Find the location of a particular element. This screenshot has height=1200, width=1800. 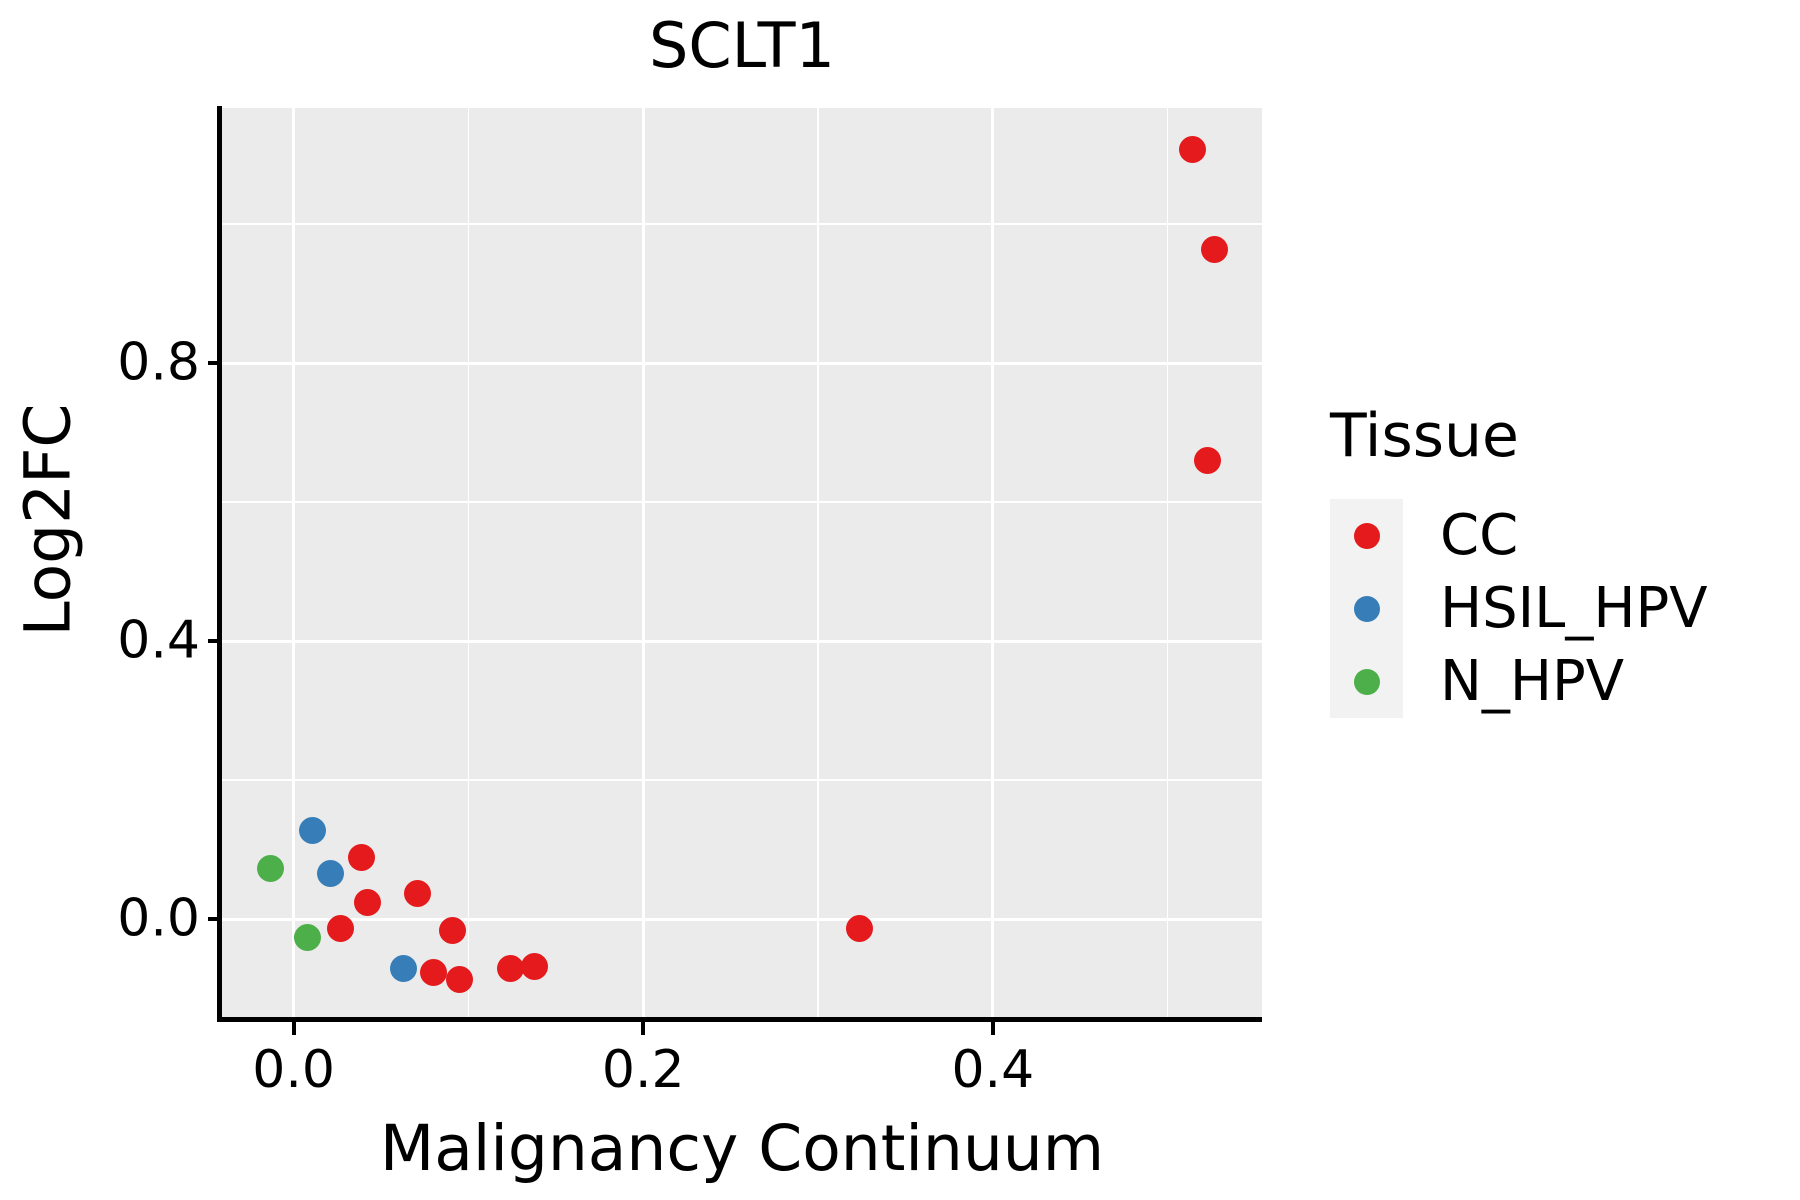

legend-item-n_hpv: N_HPV is located at coordinates (1565, 681).